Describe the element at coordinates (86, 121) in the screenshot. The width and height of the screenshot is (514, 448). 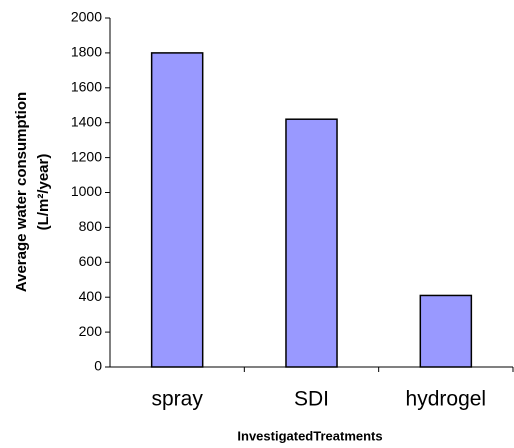
I see `y-tick-label: 1400` at that location.